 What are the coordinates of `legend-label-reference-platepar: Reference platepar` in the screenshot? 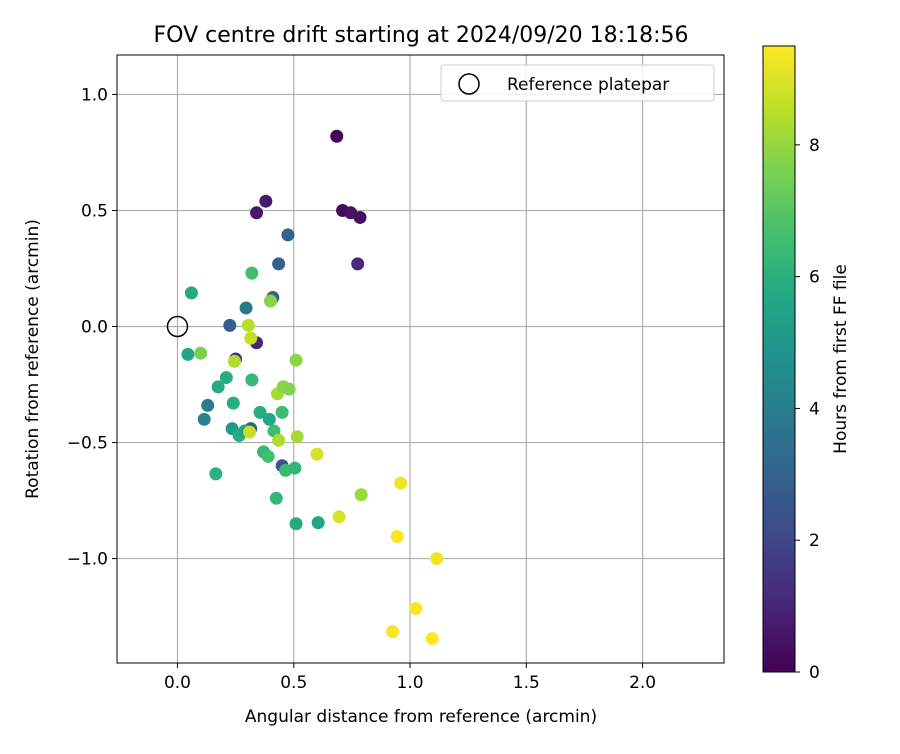 It's located at (588, 85).